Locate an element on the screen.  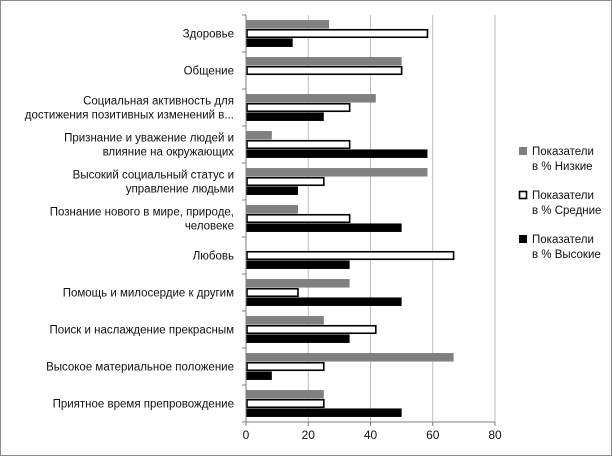
category-label: Помощь и милосердие к другим is located at coordinates (148, 294).